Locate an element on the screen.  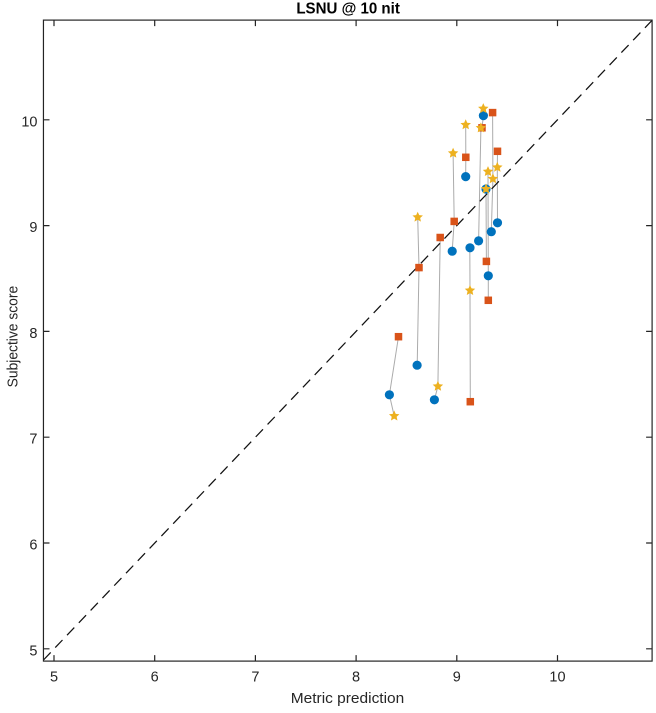
svg-text: Metric prediction is located at coordinates (348, 698).